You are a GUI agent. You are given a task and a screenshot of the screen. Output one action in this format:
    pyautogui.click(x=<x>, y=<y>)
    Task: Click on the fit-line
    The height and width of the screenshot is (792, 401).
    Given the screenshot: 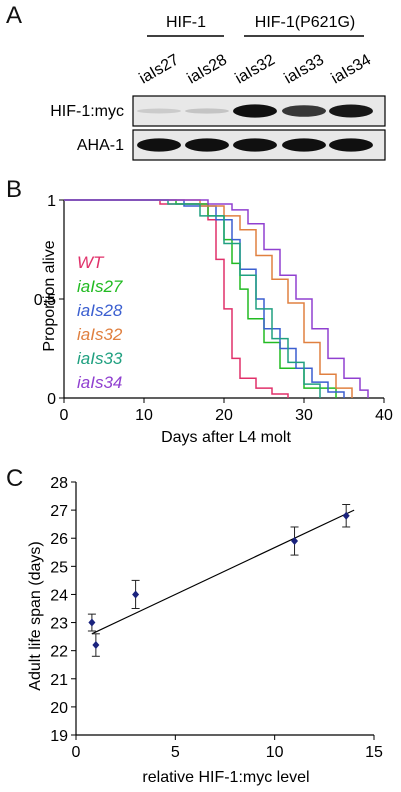 What is the action you would take?
    pyautogui.click(x=223, y=572)
    